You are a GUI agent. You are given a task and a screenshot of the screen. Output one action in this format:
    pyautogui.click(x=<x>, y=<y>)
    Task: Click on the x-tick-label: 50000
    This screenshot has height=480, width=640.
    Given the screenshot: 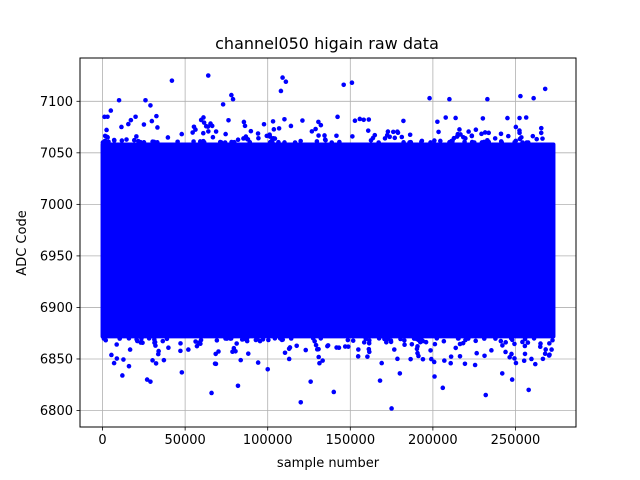 What is the action you would take?
    pyautogui.click(x=184, y=440)
    